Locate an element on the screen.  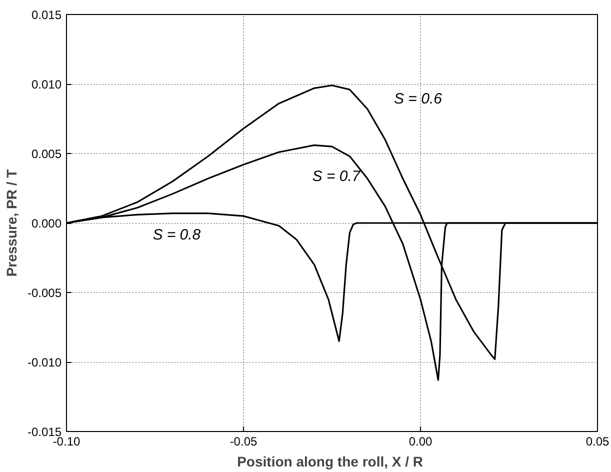
series-label: S = 0.8 is located at coordinates (177, 235).